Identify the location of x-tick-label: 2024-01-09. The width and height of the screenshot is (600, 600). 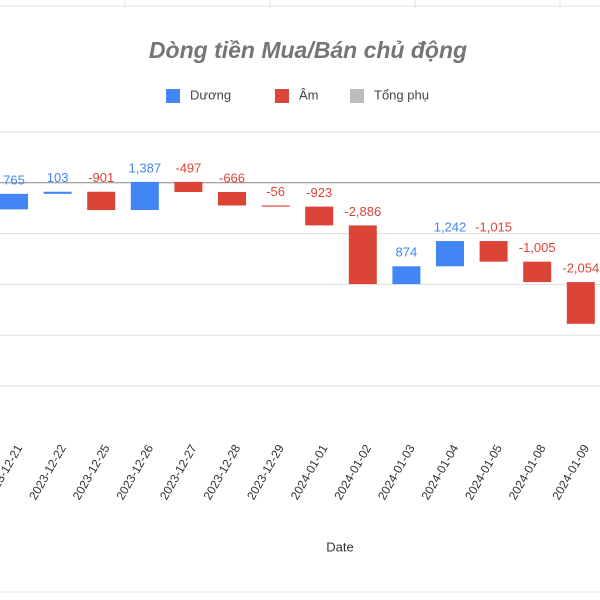
(570, 472).